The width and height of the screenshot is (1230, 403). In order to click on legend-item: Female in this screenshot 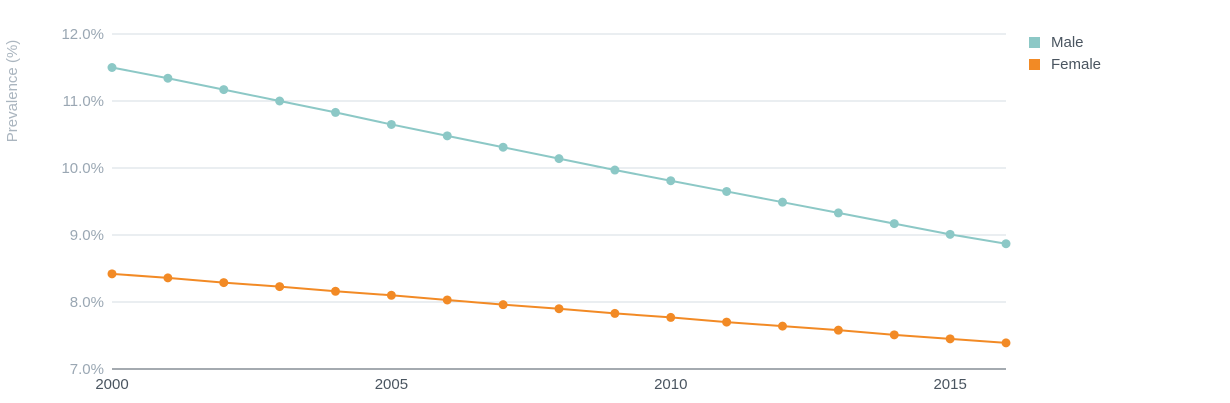, I will do `click(1065, 64)`.